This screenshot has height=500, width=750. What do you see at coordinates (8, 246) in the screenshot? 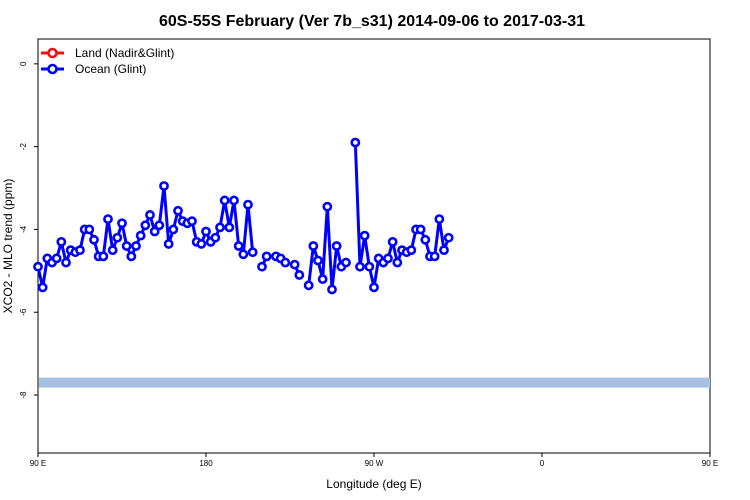
I see `y-axis-label: XCO2 - MLO trend (ppm)` at bounding box center [8, 246].